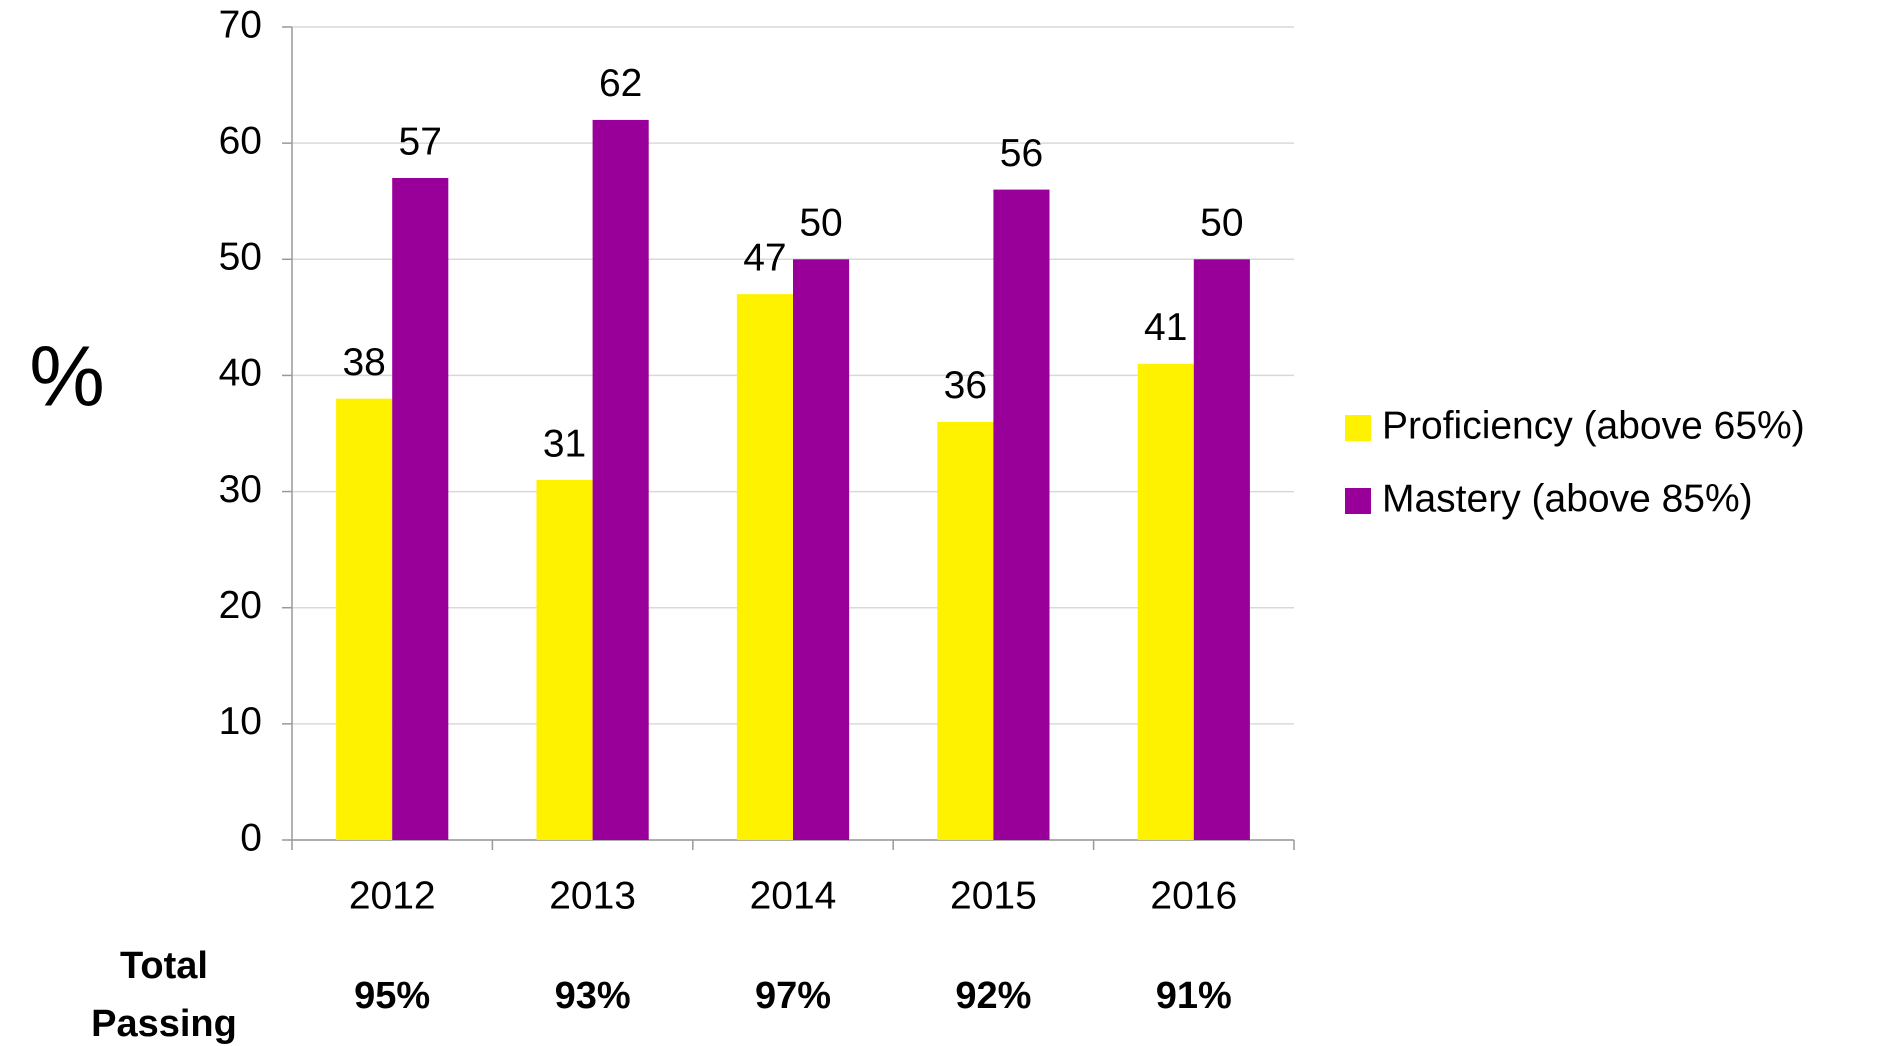 Image resolution: width=1903 pixels, height=1046 pixels. What do you see at coordinates (620, 83) in the screenshot?
I see `data-label: 62` at bounding box center [620, 83].